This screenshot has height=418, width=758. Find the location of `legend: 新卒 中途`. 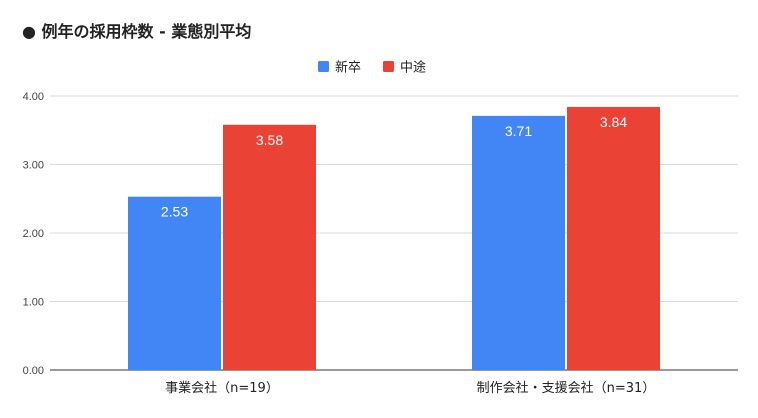

legend: 新卒 中途 is located at coordinates (372, 68).